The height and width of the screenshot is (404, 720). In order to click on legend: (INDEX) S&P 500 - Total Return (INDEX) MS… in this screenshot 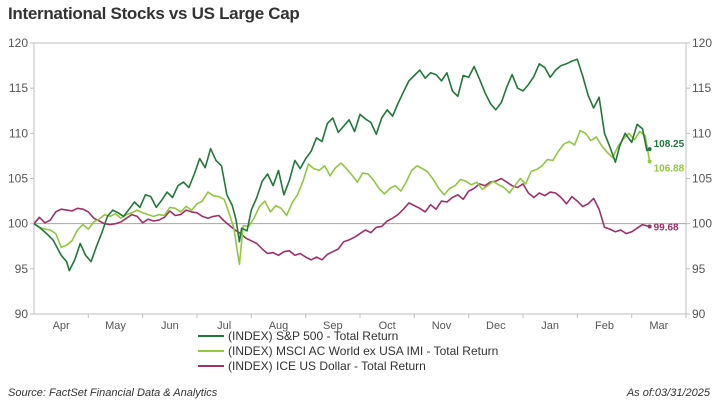, I will do `click(348, 350)`.